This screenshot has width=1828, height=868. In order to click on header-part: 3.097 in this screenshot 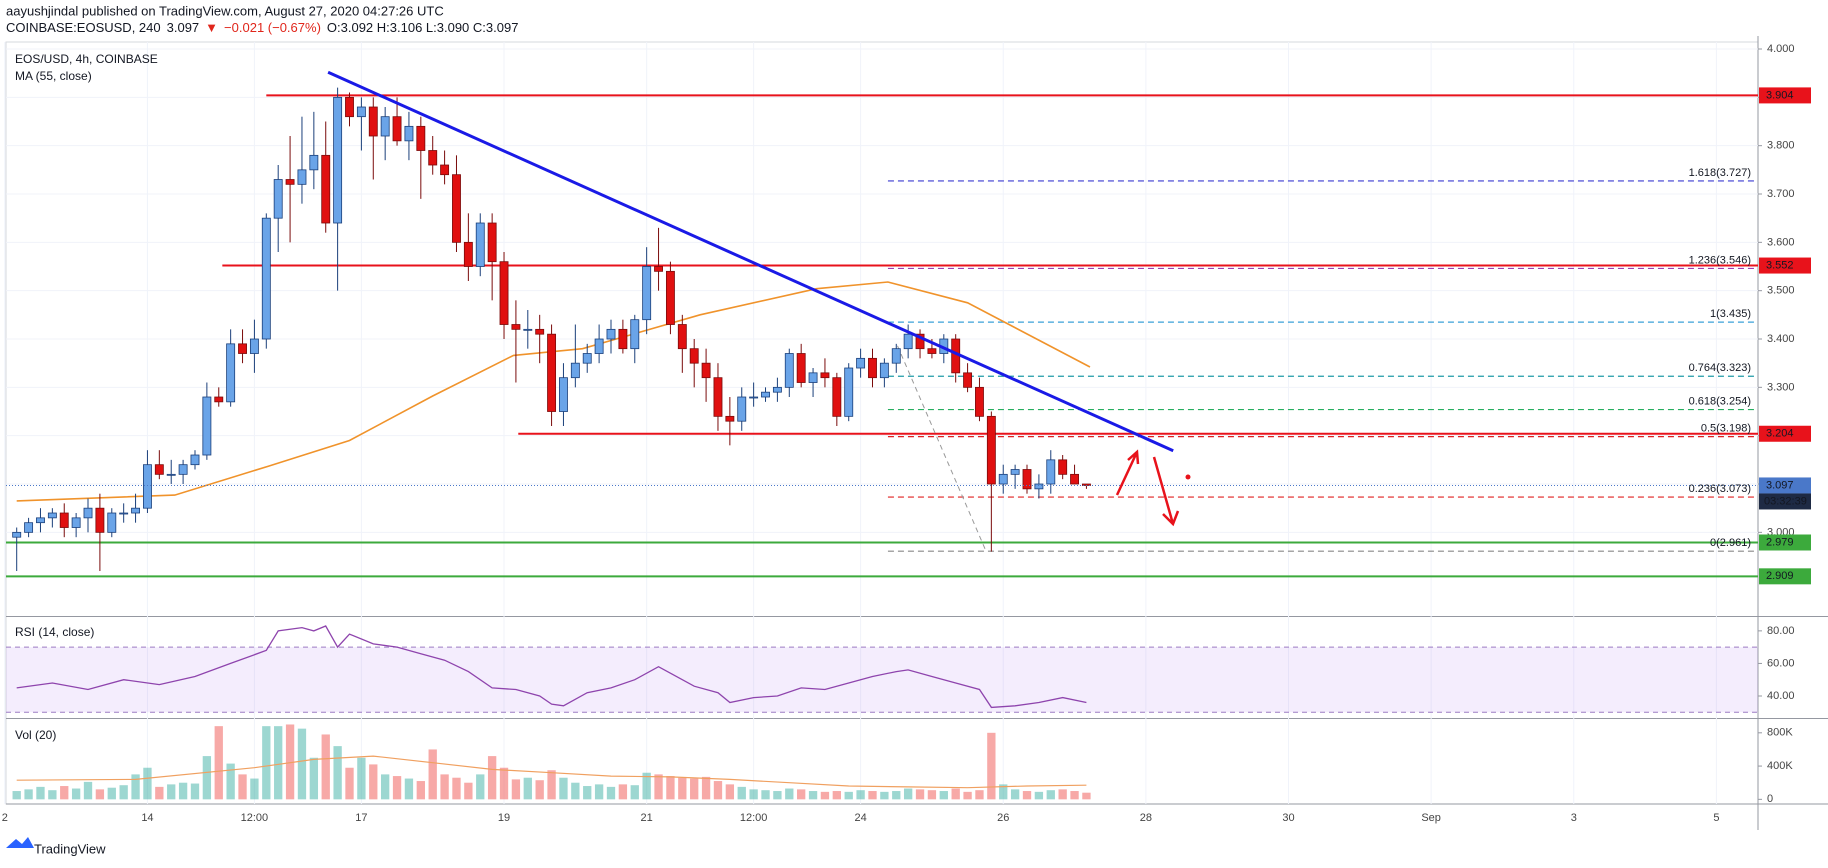, I will do `click(183, 27)`.